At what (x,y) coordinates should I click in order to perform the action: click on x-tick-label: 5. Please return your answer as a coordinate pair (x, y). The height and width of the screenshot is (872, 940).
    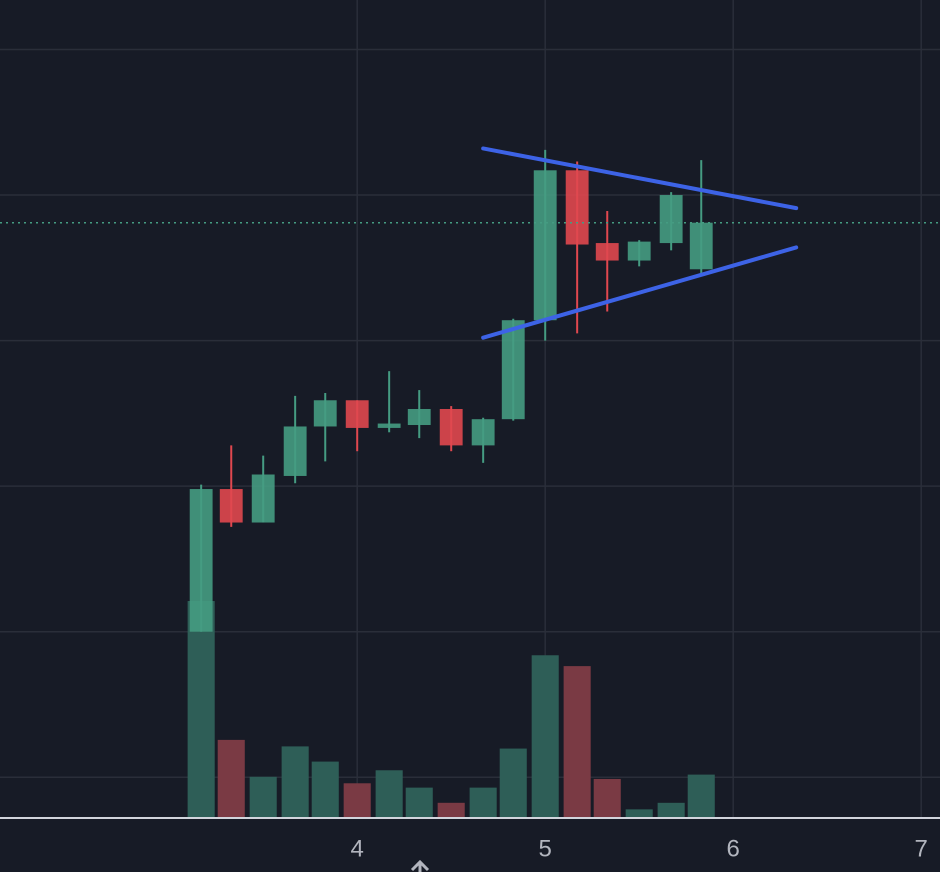
    Looking at the image, I should click on (545, 848).